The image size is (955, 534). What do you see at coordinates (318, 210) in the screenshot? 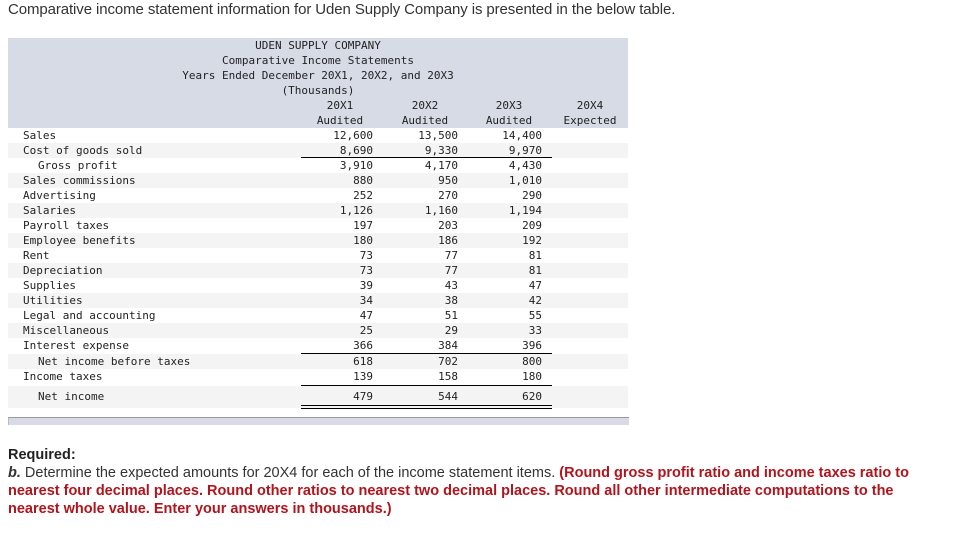
I see `table-row-salaries: Salaries 1,126 1,160 1,194` at bounding box center [318, 210].